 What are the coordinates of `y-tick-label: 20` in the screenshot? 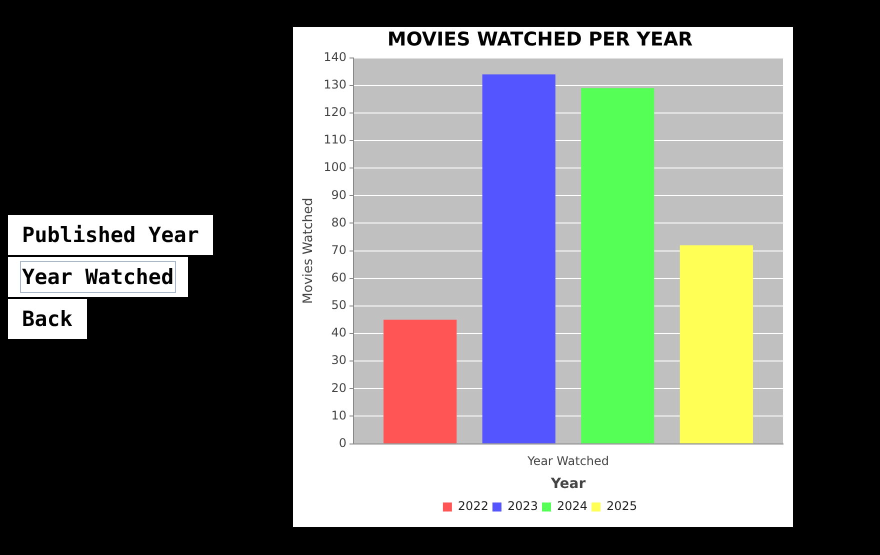 It's located at (339, 387).